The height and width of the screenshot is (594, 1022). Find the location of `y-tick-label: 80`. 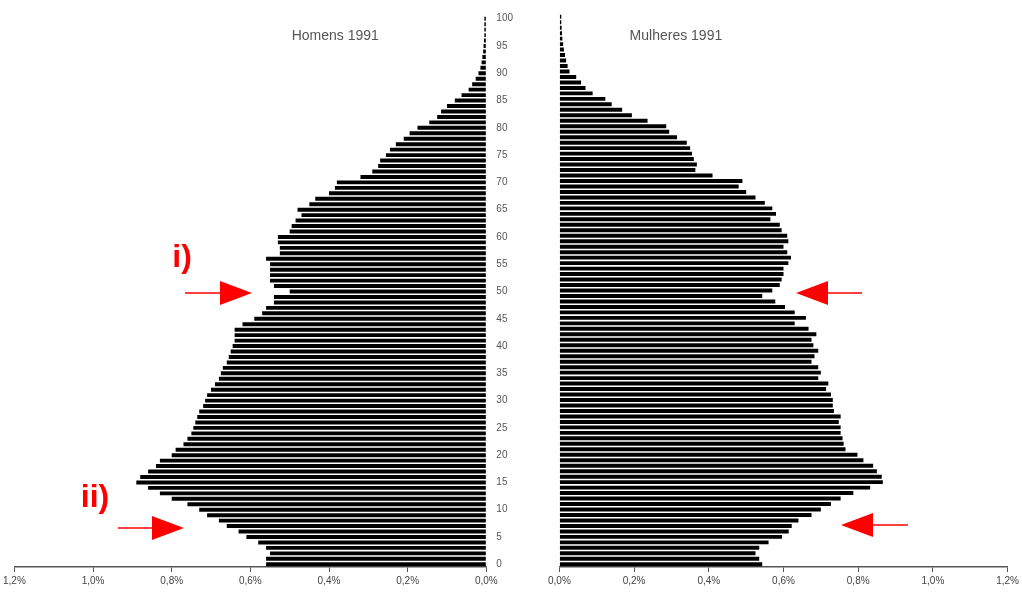

y-tick-label: 80 is located at coordinates (502, 127).